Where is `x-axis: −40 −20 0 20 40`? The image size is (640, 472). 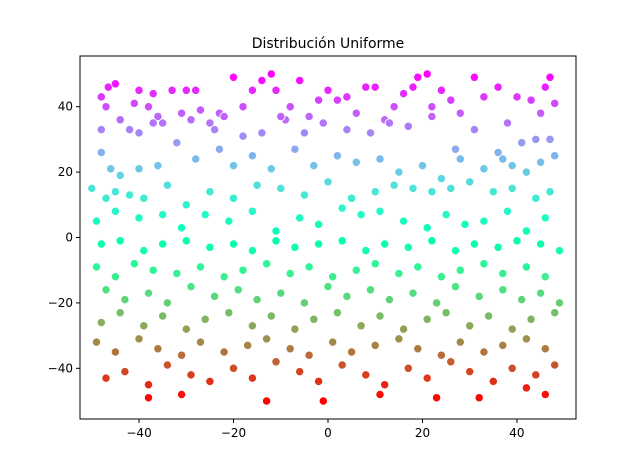 x-axis: −40 −20 0 20 40 is located at coordinates (325, 429).